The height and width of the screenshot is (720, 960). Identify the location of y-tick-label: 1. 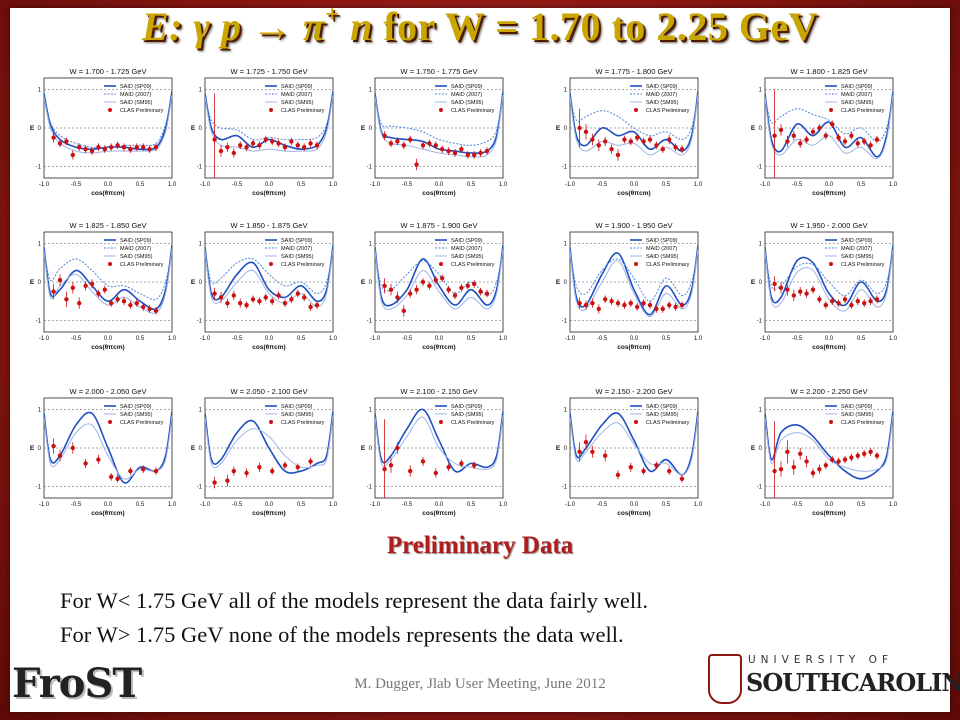
(40, 91).